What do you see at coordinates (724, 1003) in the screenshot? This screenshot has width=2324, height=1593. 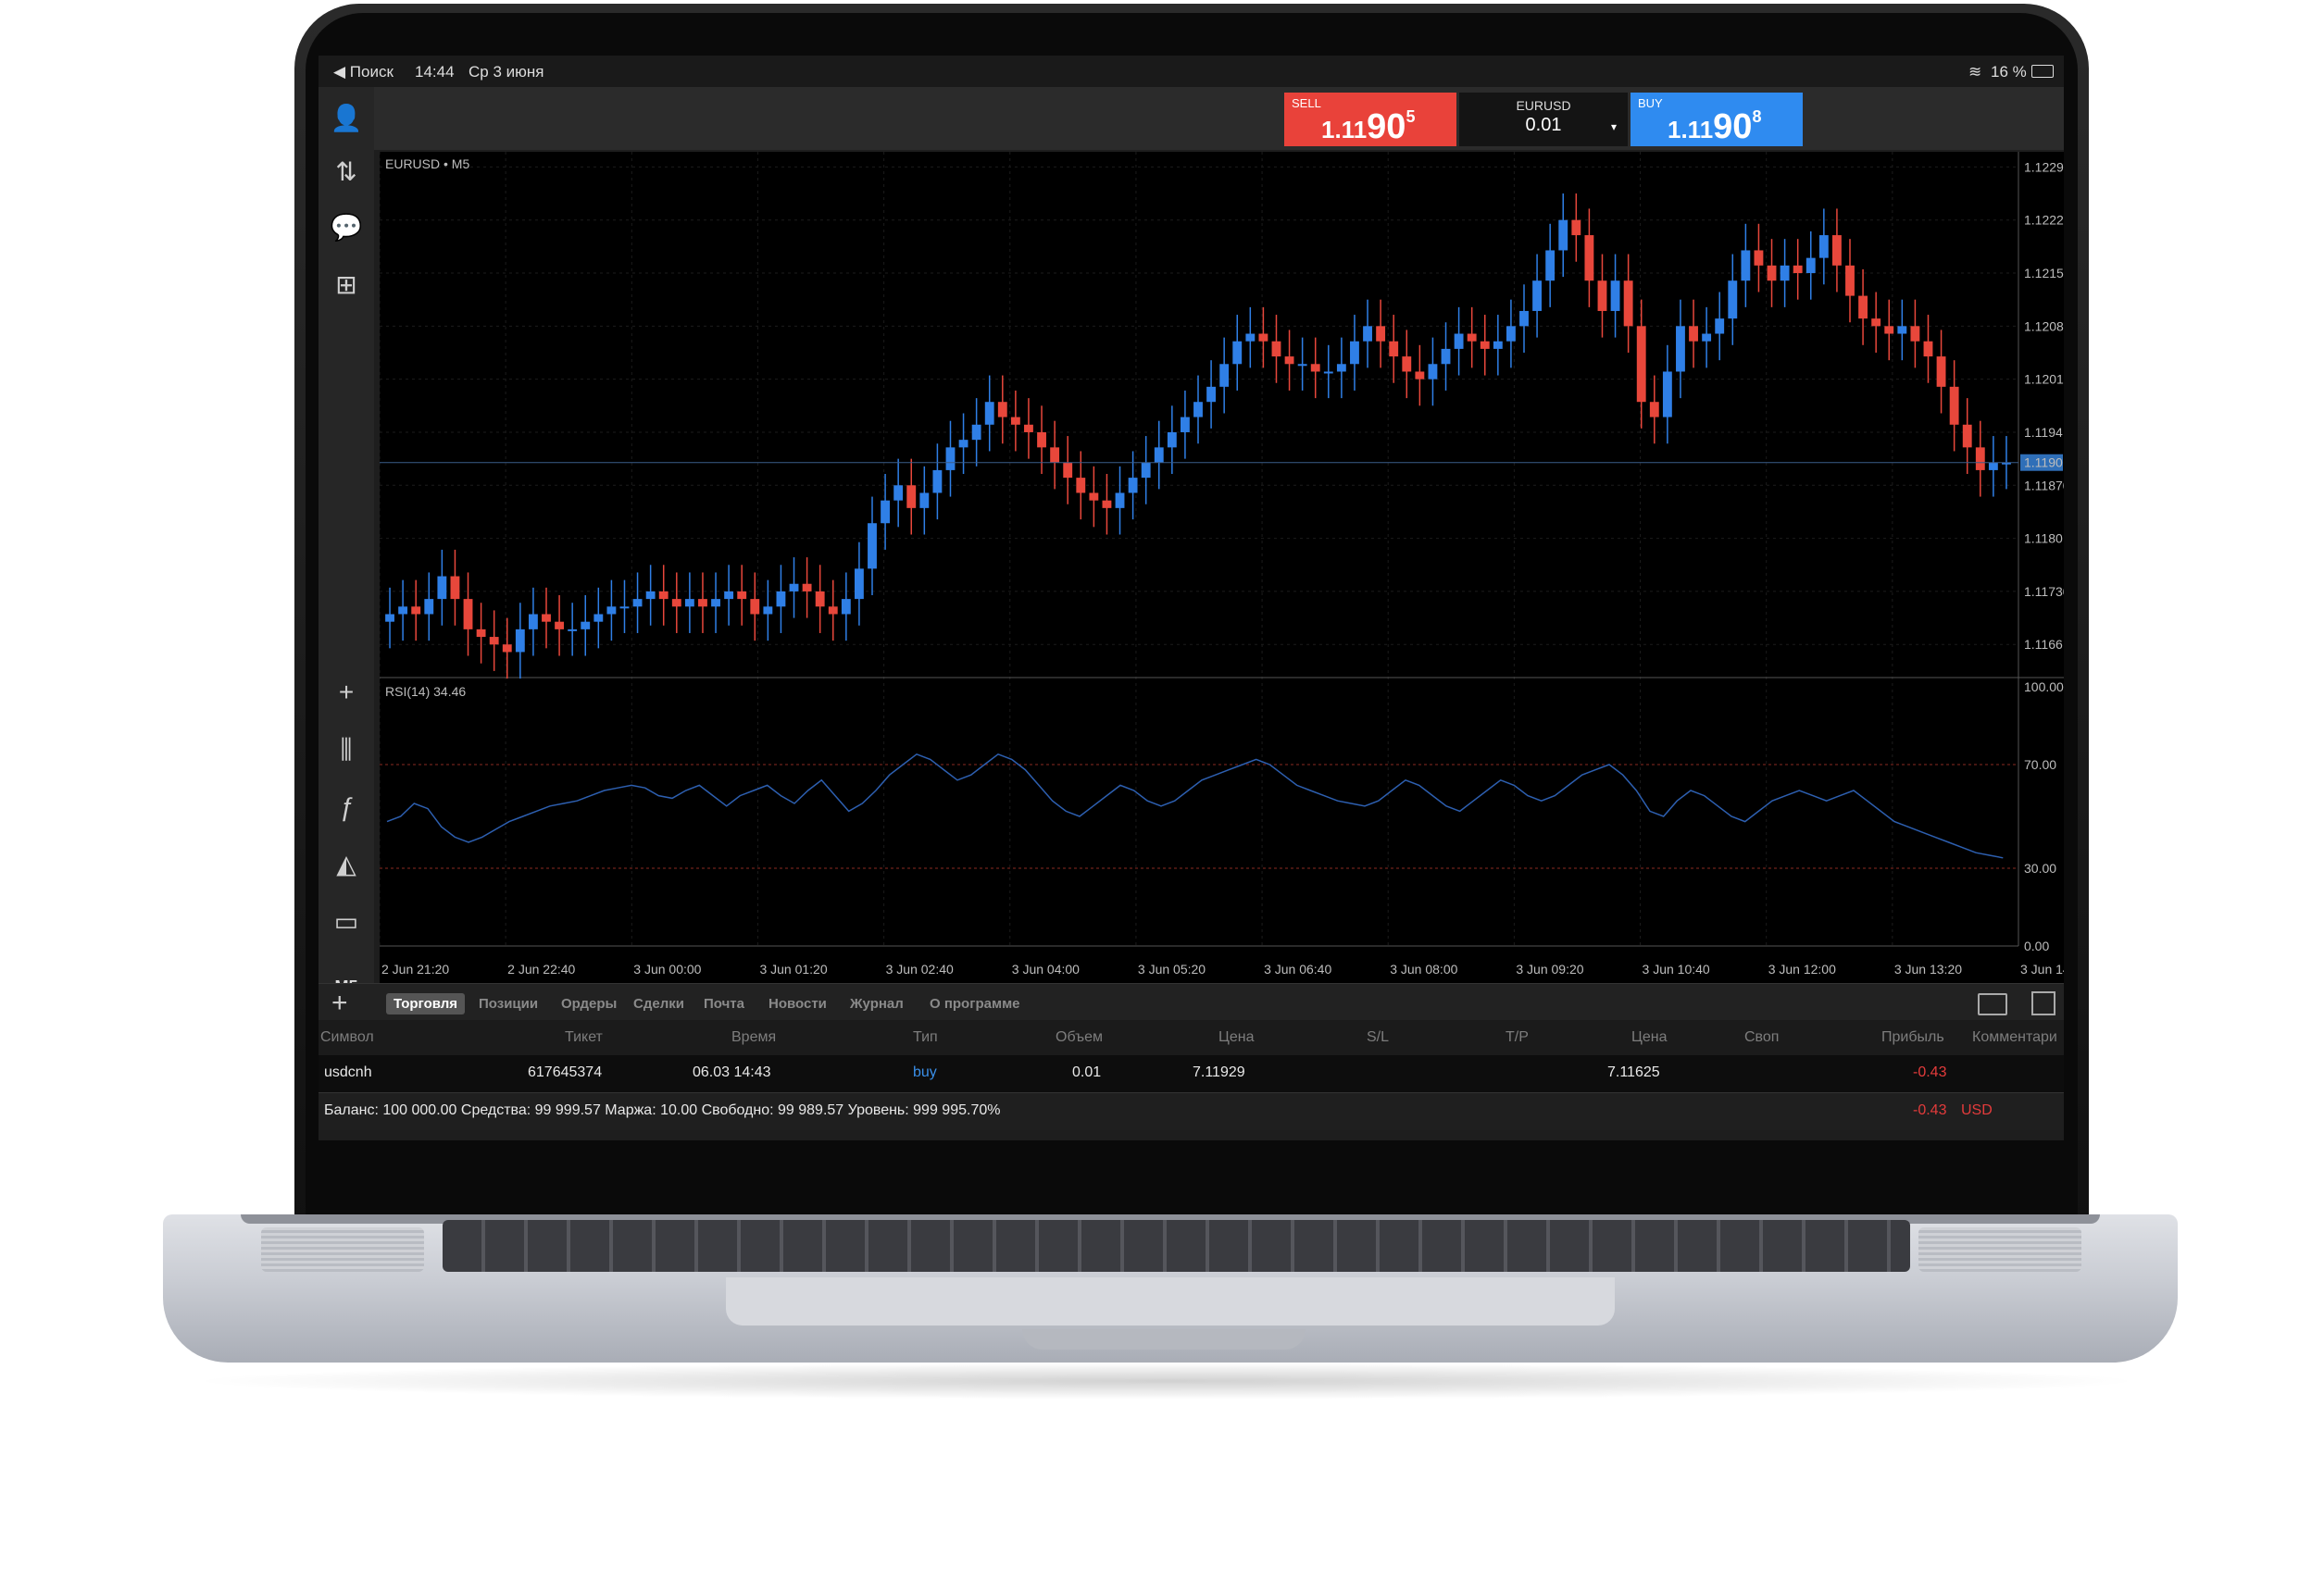 I see `tab-mail: Почта` at bounding box center [724, 1003].